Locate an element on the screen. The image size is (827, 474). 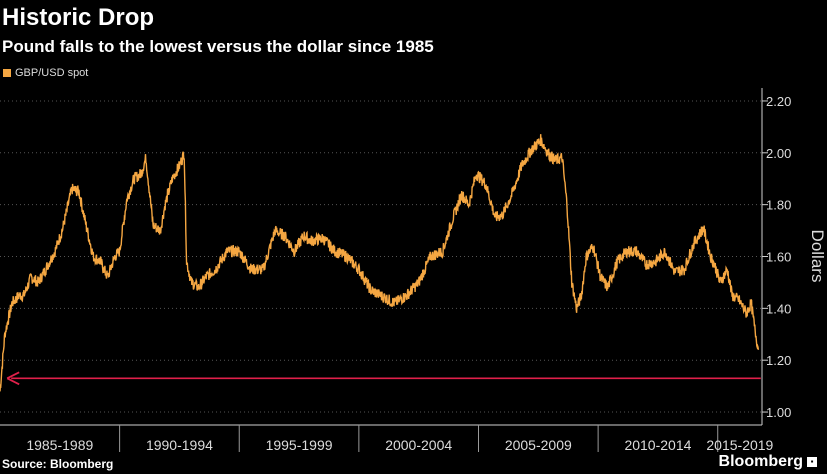
y-tick-label: 1.80 is located at coordinates (778, 205).